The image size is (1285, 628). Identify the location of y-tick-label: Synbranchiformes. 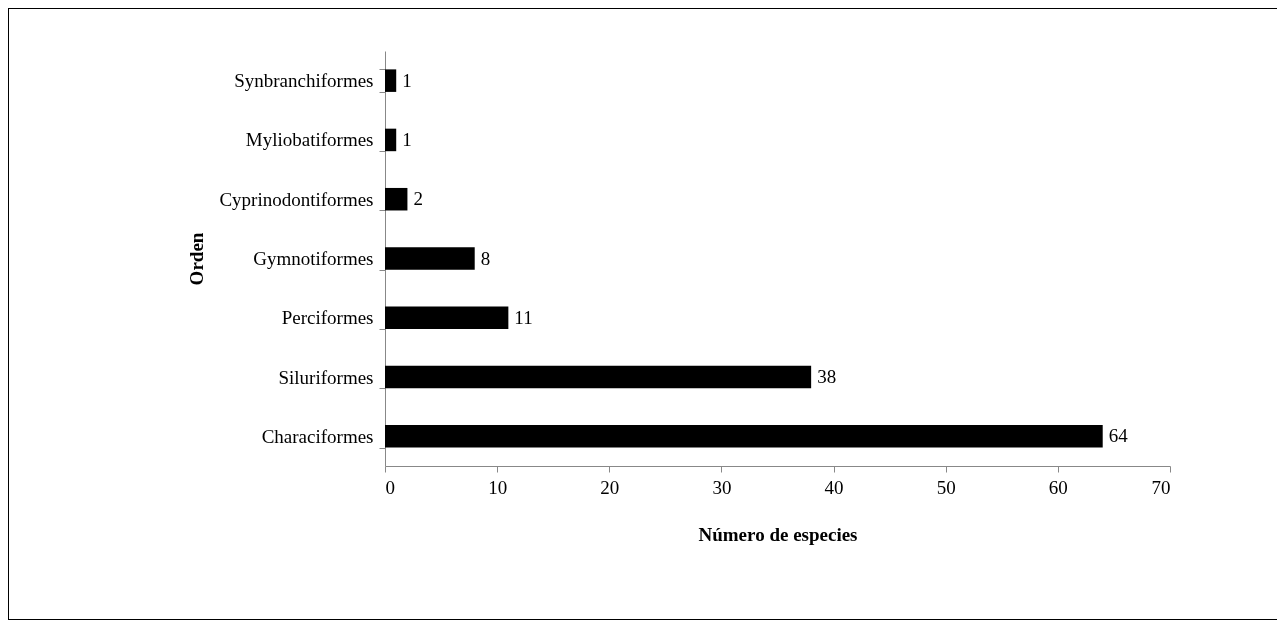
(304, 81).